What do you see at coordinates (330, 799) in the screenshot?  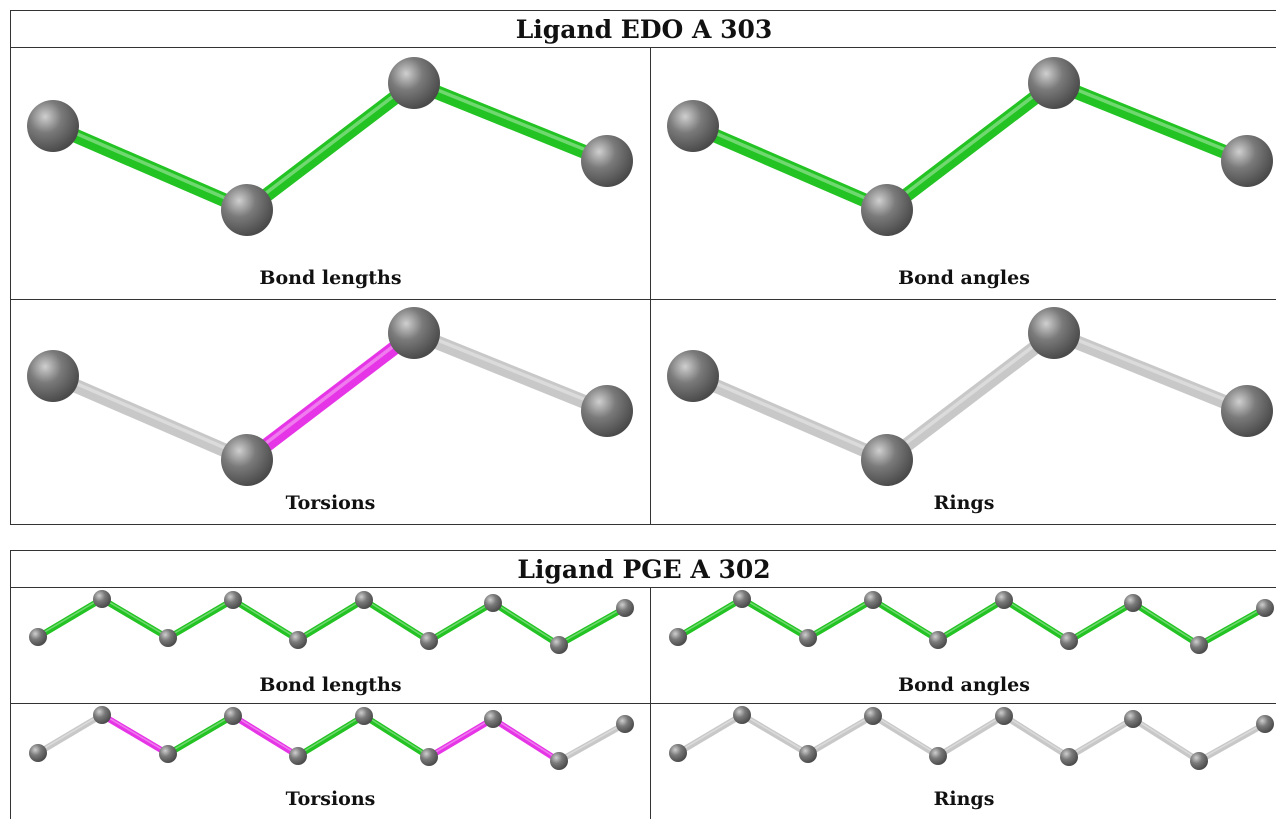 I see `view-label: Torsions` at bounding box center [330, 799].